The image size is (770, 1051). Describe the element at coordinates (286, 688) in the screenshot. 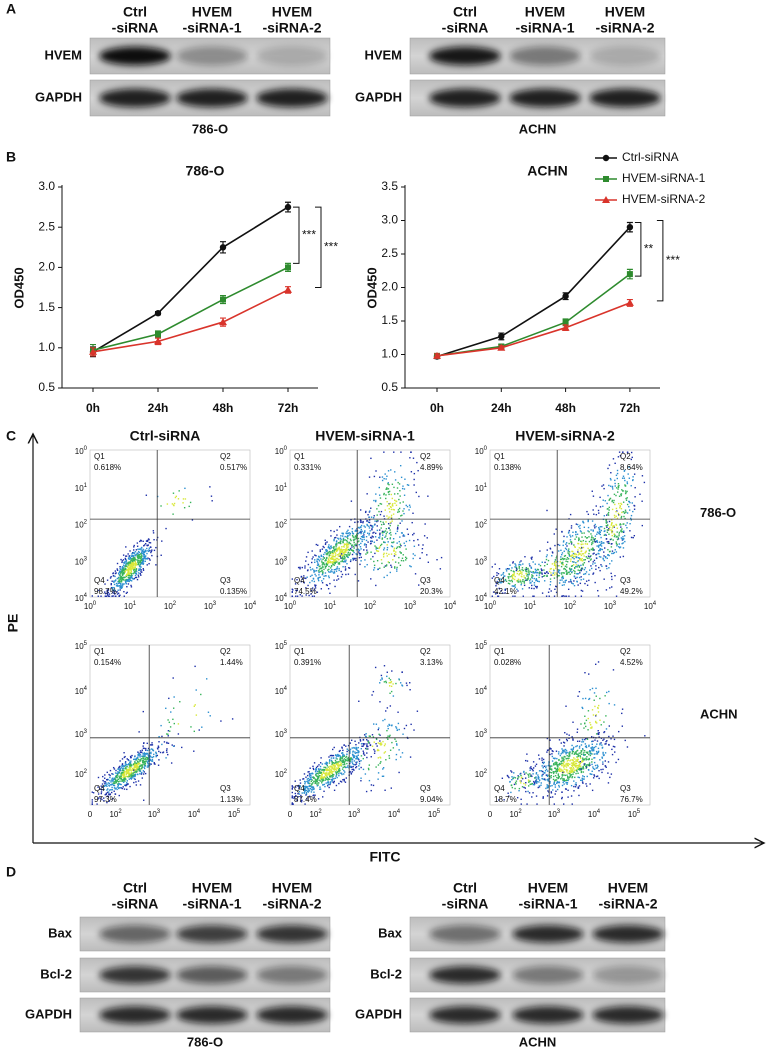

I see `tick-exponent: 4` at that location.